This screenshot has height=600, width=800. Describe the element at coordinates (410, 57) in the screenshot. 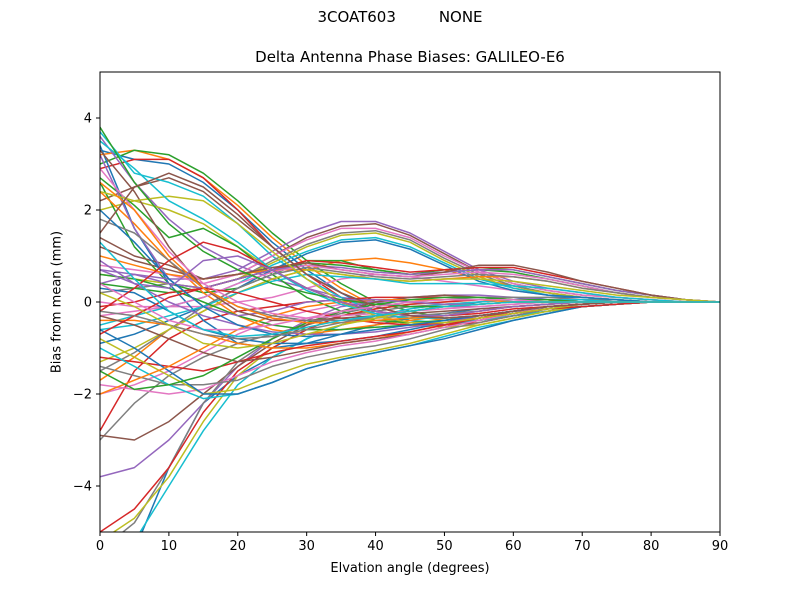

I see `chart-title: Delta Antenna Phase Biases: GALILEO-E6` at that location.